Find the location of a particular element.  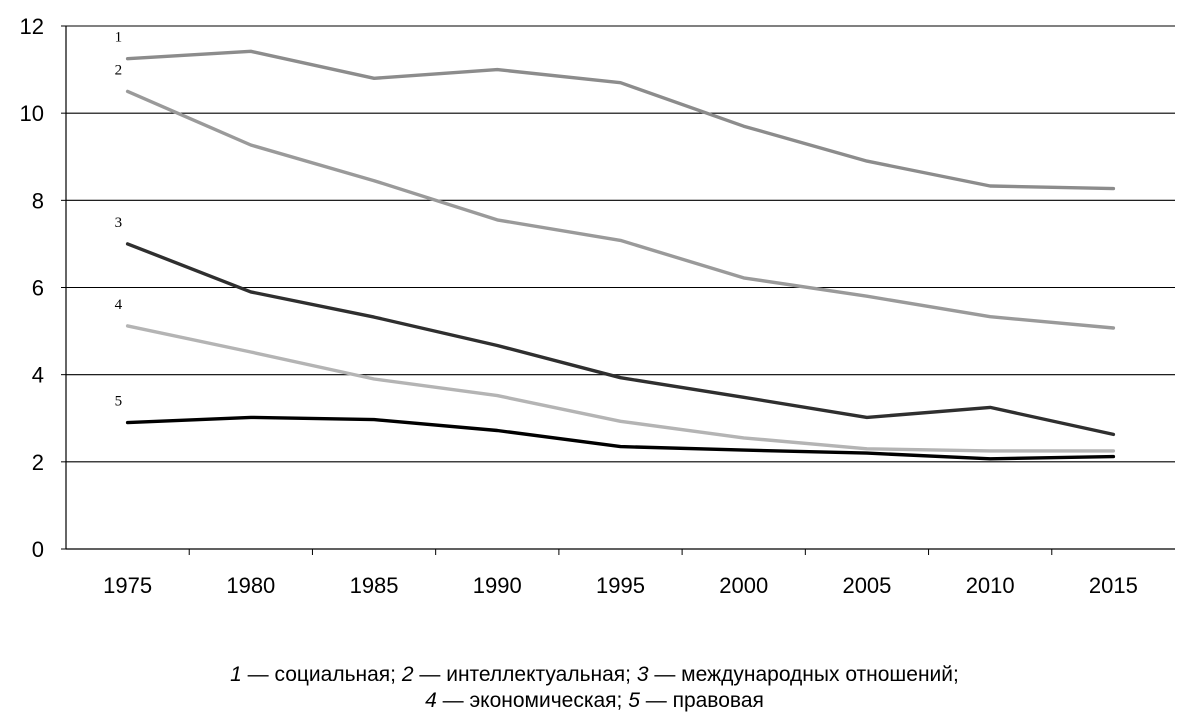

series-label-1: 1 is located at coordinates (119, 38).